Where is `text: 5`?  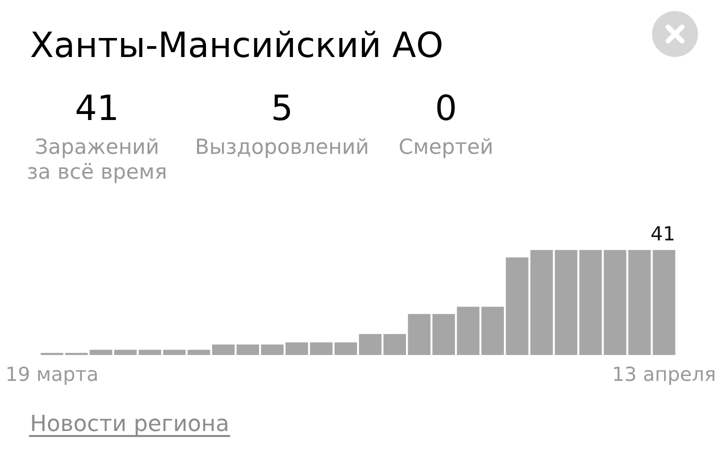
text: 5 is located at coordinates (282, 107).